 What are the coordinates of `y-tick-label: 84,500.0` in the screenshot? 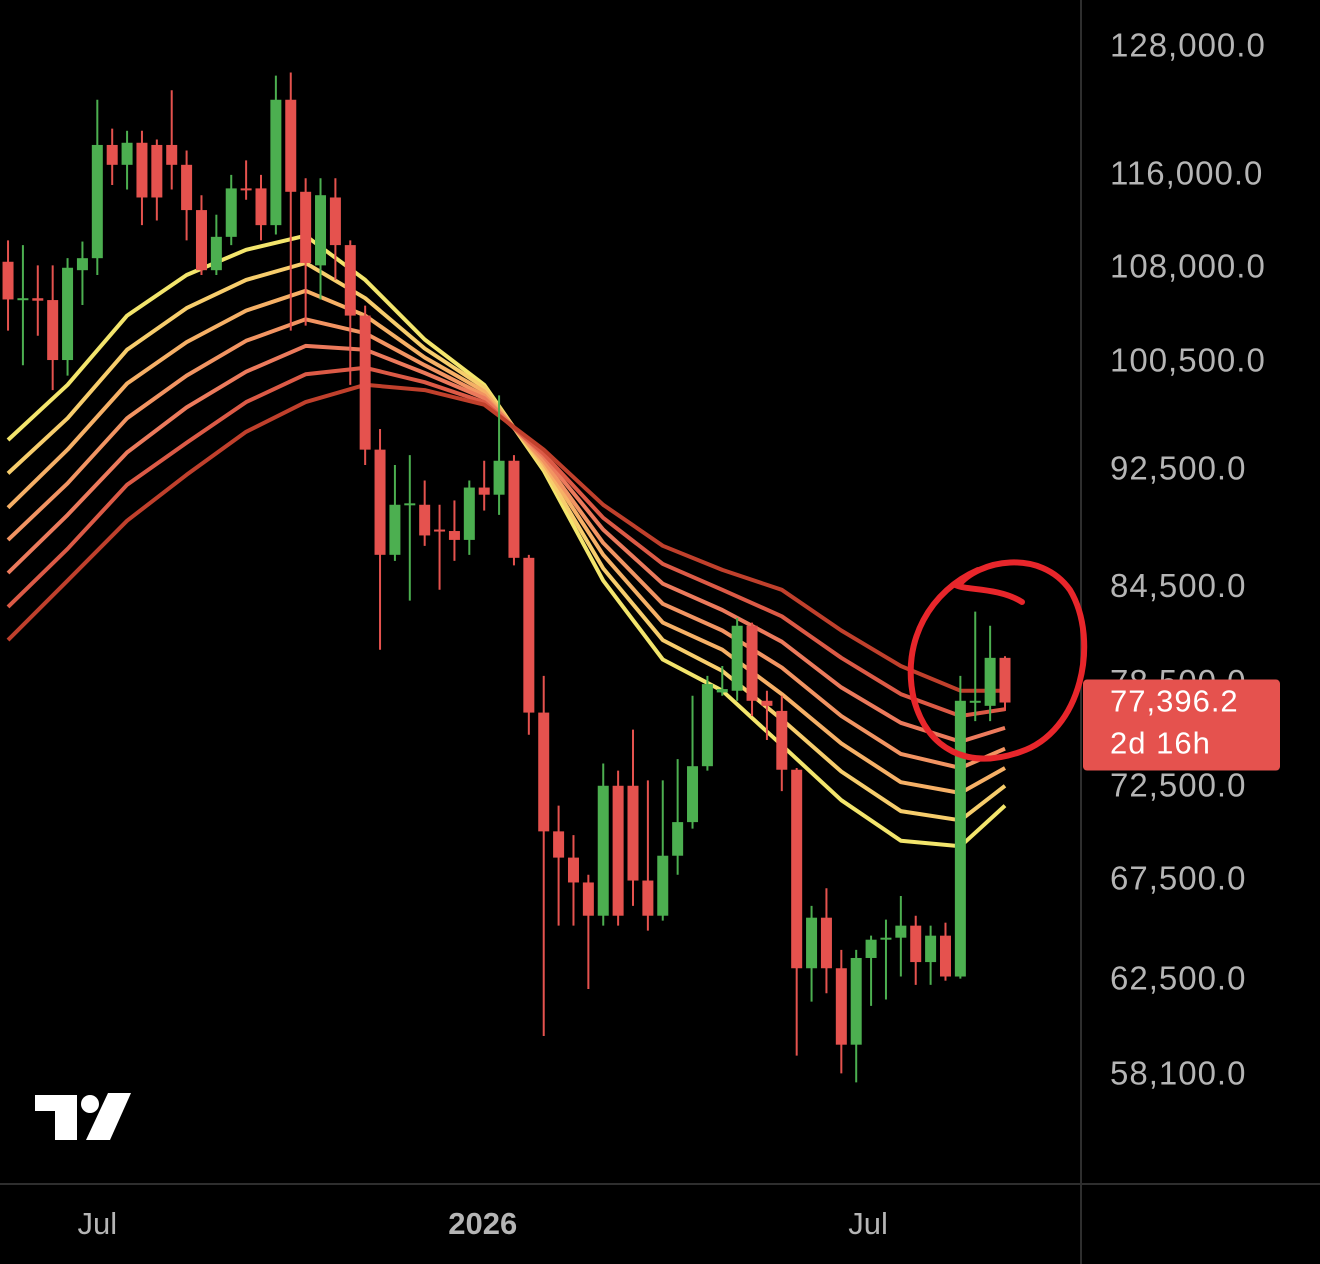 It's located at (1178, 585).